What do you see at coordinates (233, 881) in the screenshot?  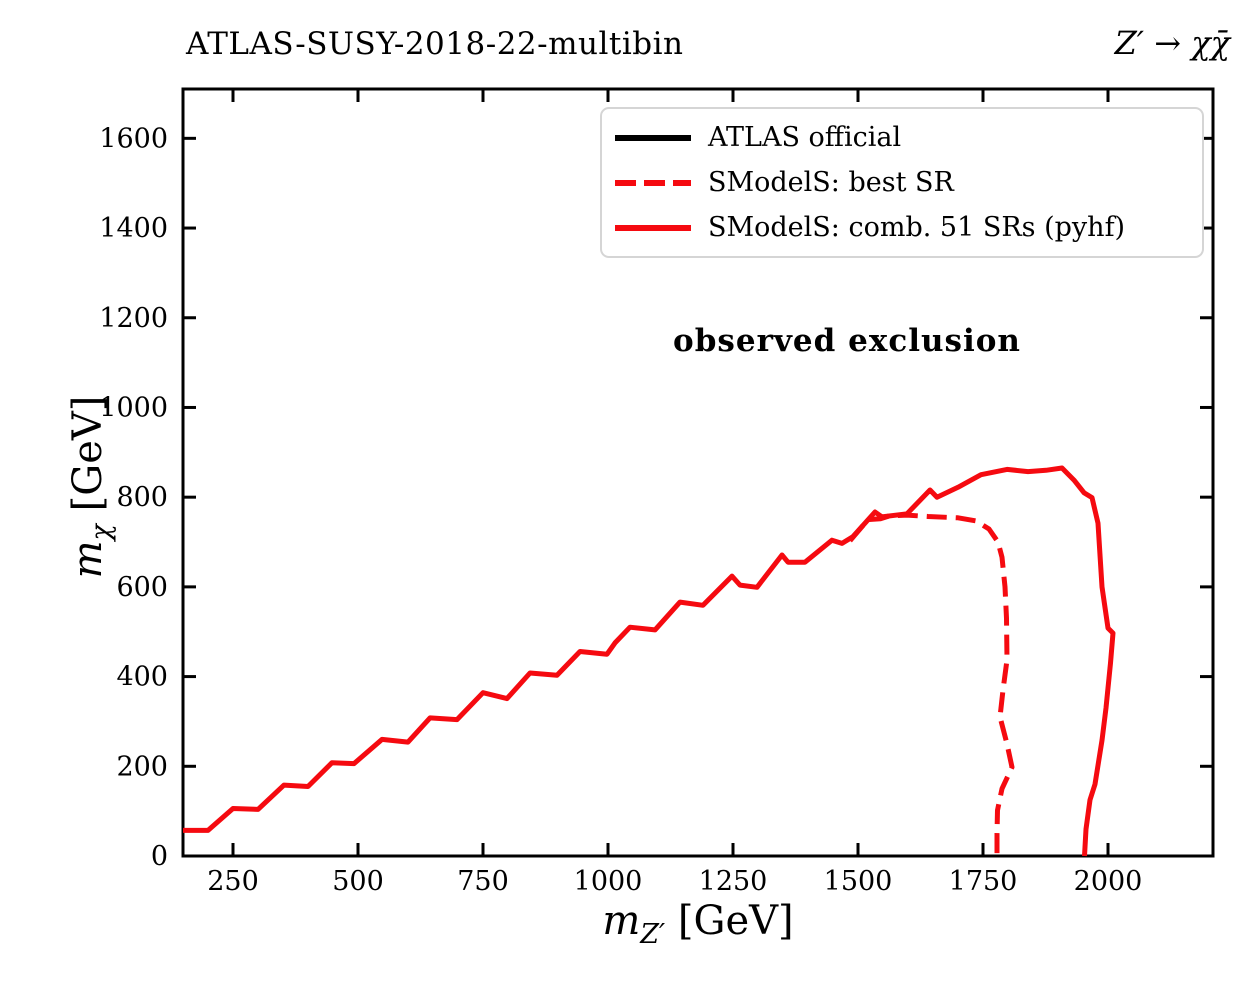 I see `x-tick-label: 250` at bounding box center [233, 881].